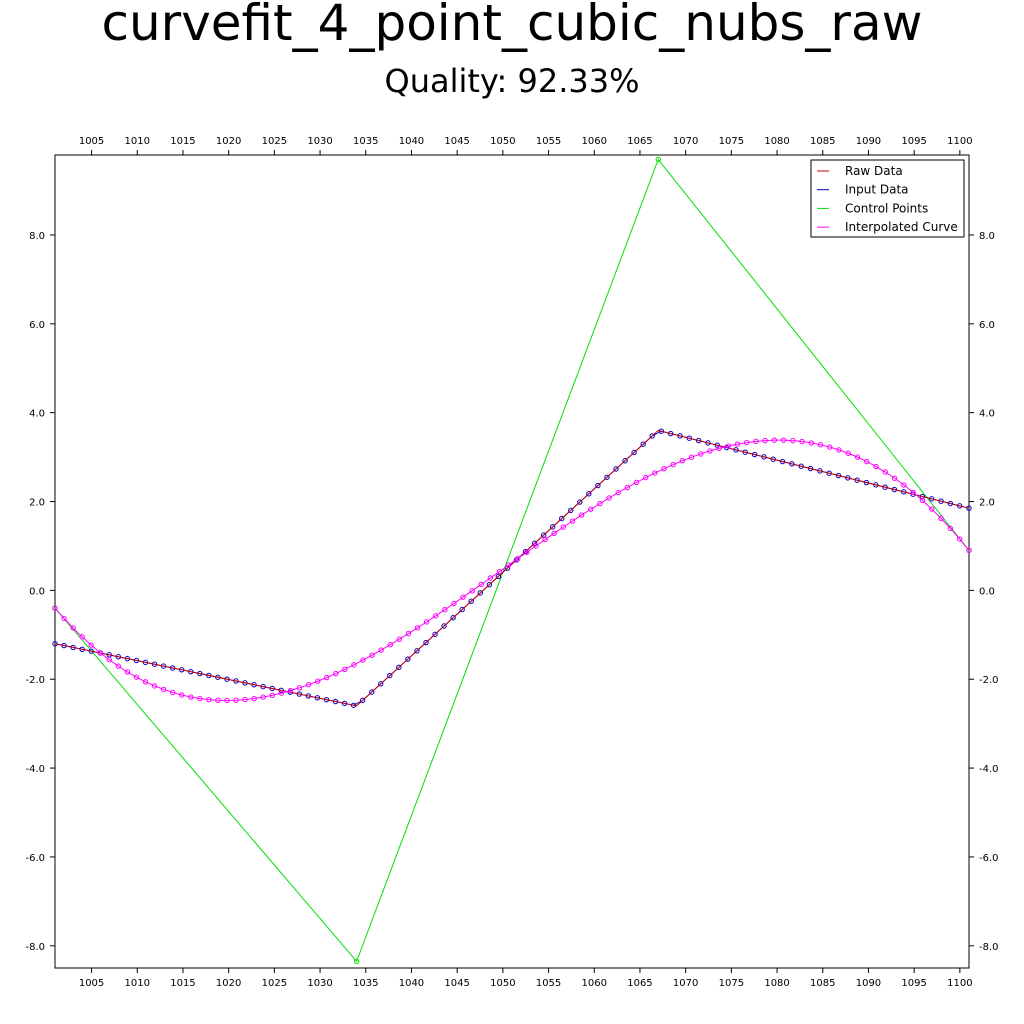 This screenshot has height=1024, width=1024. Describe the element at coordinates (228, 141) in the screenshot. I see `x-tick-label-top: 1020` at that location.